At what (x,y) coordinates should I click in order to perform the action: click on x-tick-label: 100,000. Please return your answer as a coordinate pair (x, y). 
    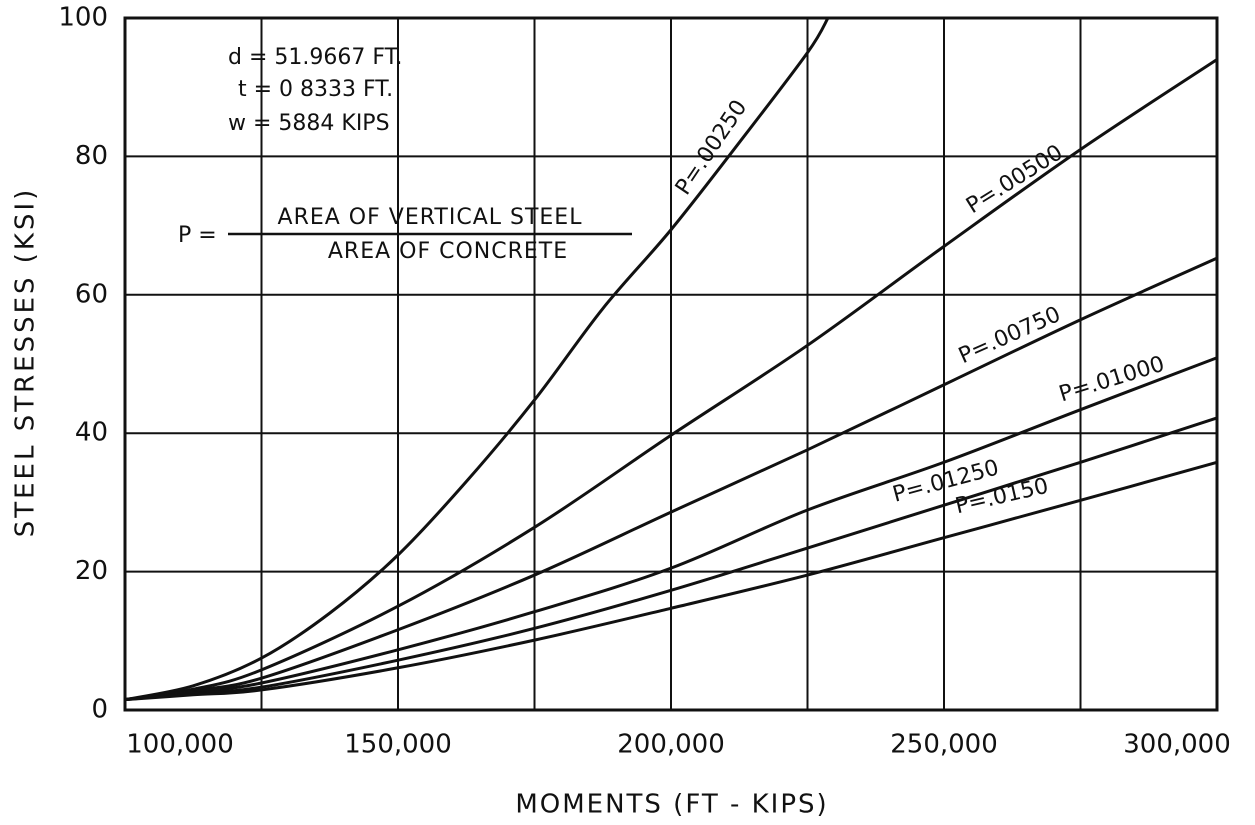
    Looking at the image, I should click on (180, 745).